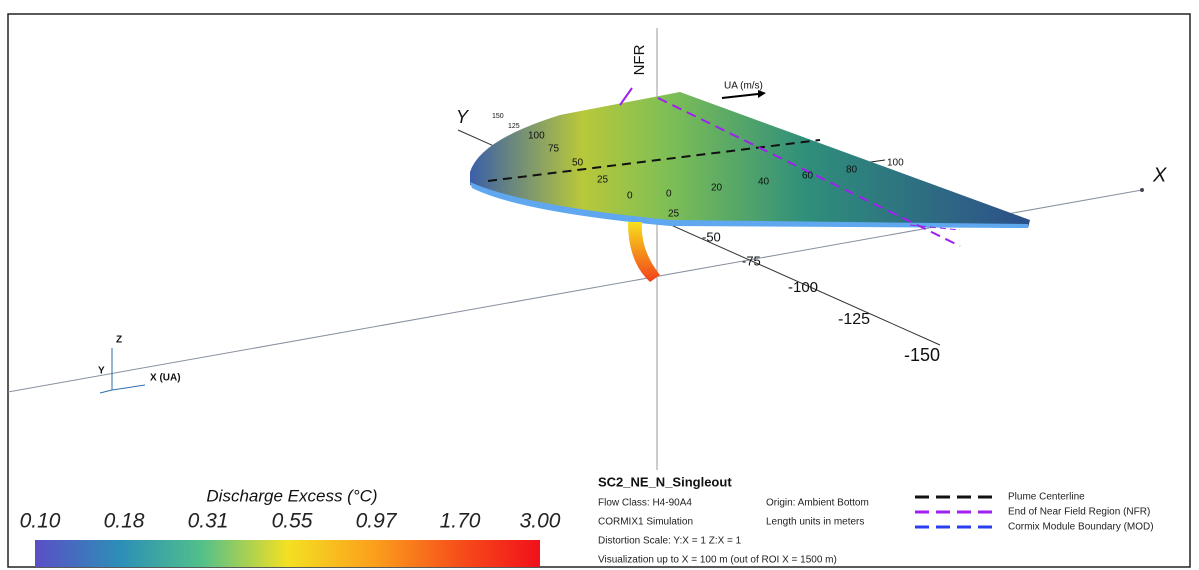  What do you see at coordinates (1159, 175) in the screenshot?
I see `axis-label: X` at bounding box center [1159, 175].